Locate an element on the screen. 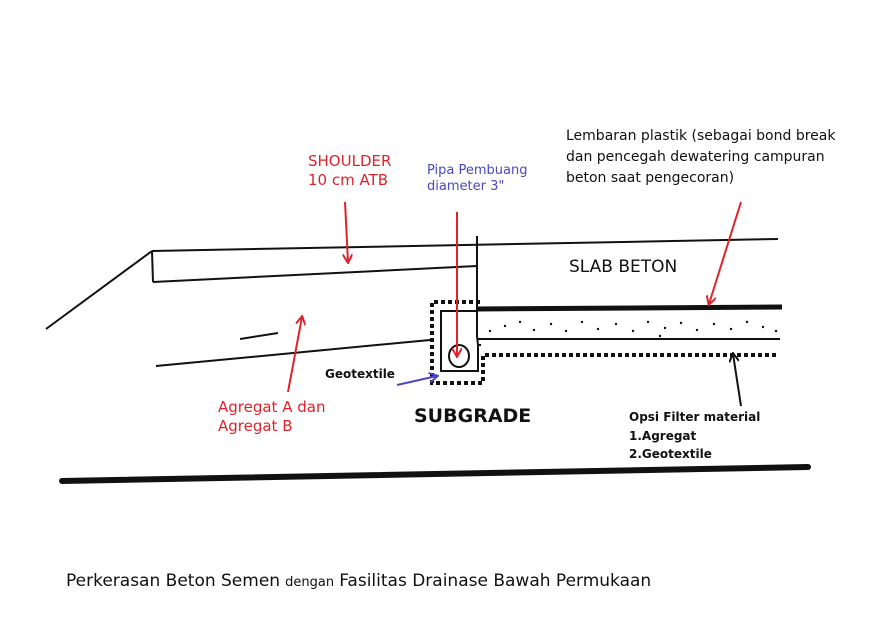 This screenshot has height=624, width=883. subgrade-line is located at coordinates (435, 474).